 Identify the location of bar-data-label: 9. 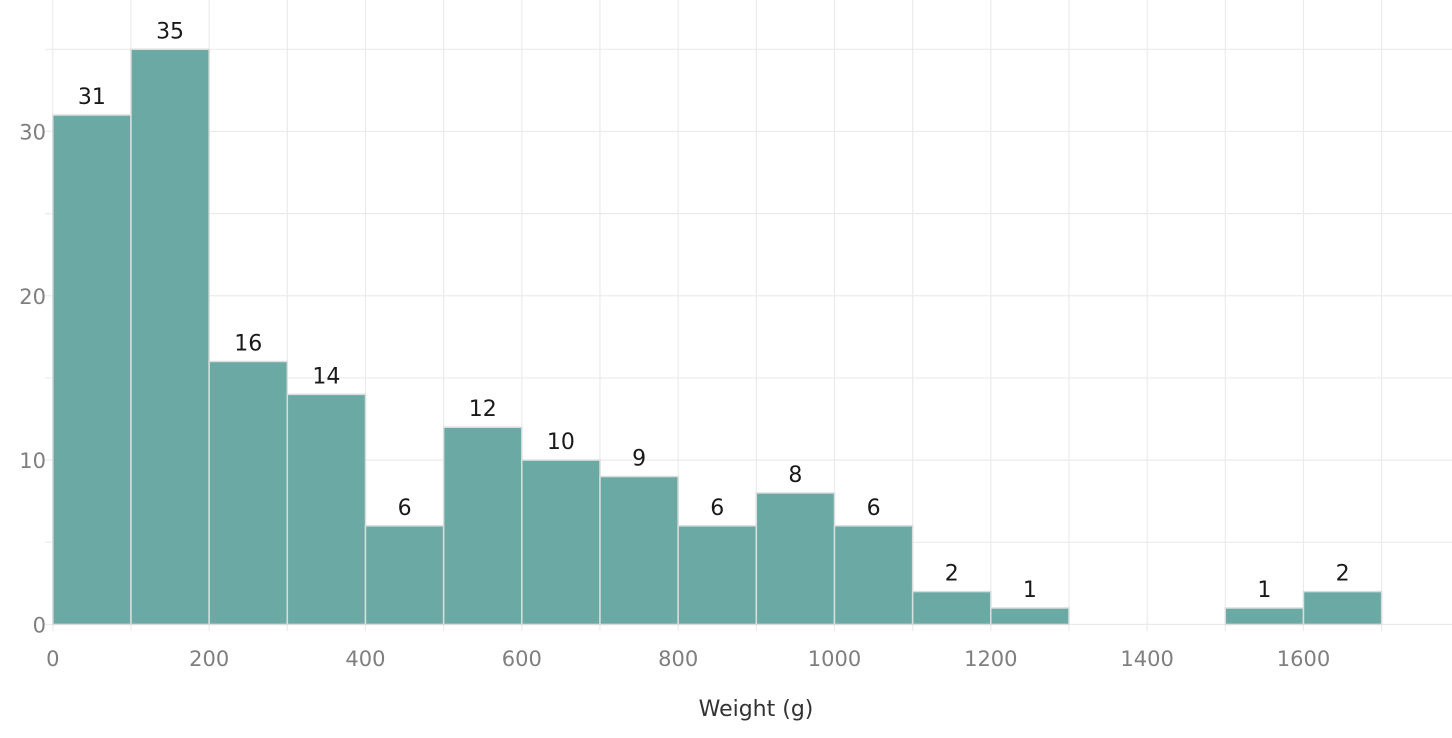
(639, 459).